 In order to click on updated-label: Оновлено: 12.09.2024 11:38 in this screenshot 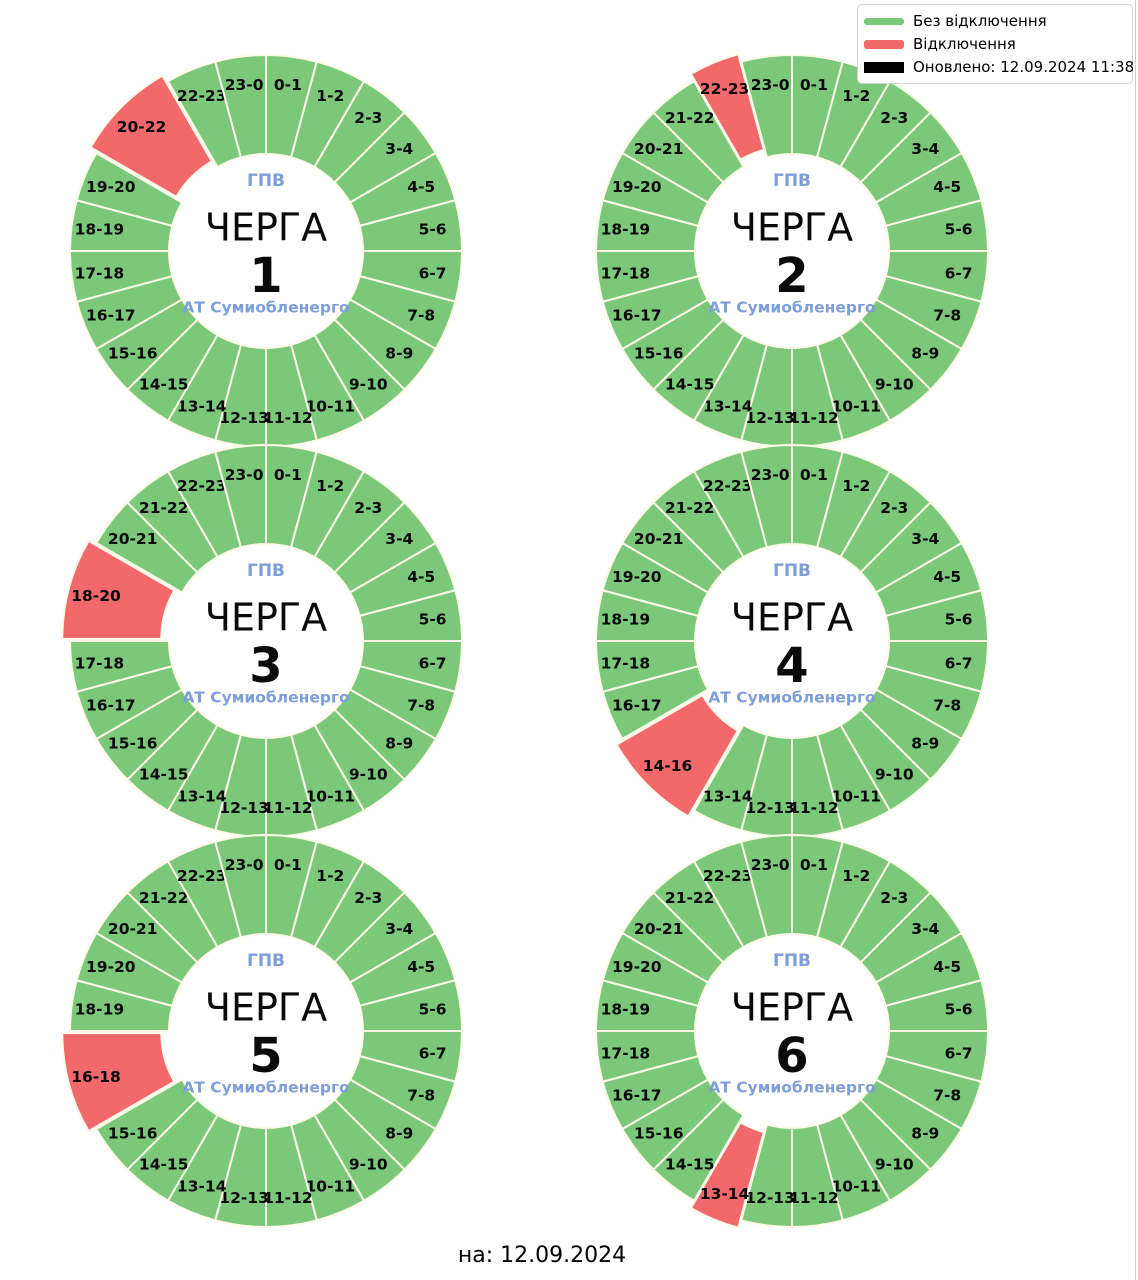, I will do `click(1024, 67)`.